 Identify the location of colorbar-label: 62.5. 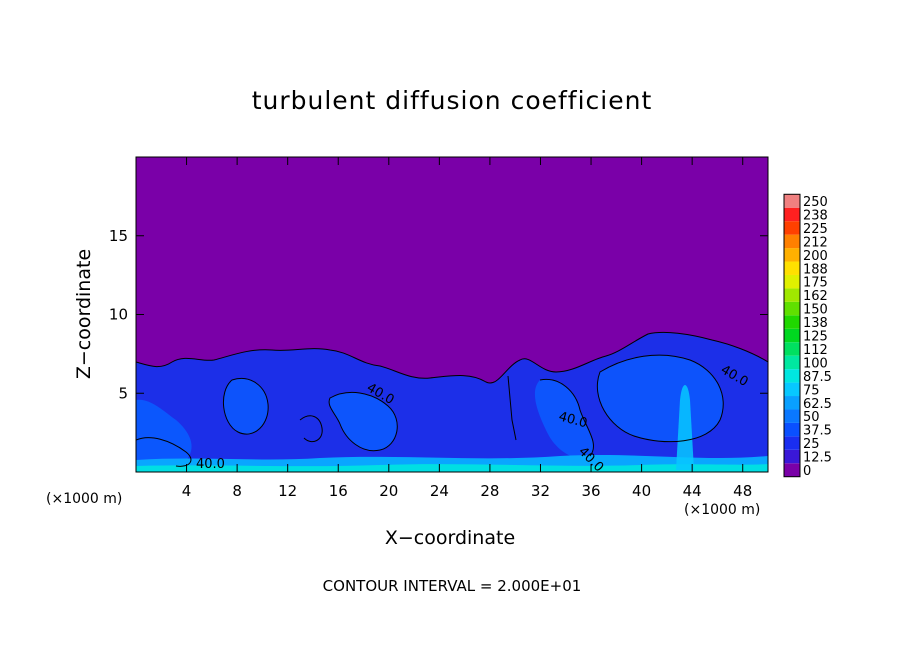
(817, 404).